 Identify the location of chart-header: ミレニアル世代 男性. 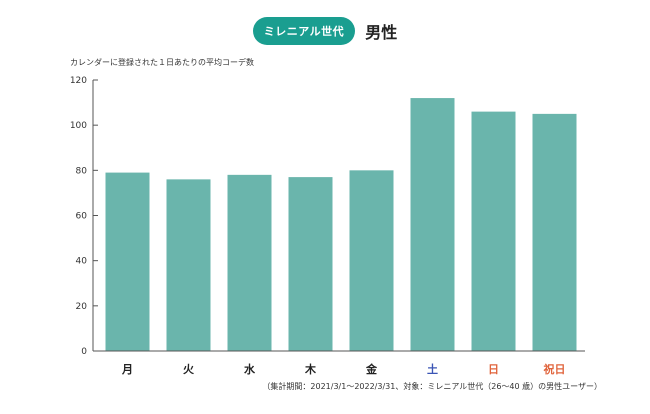
(325, 31).